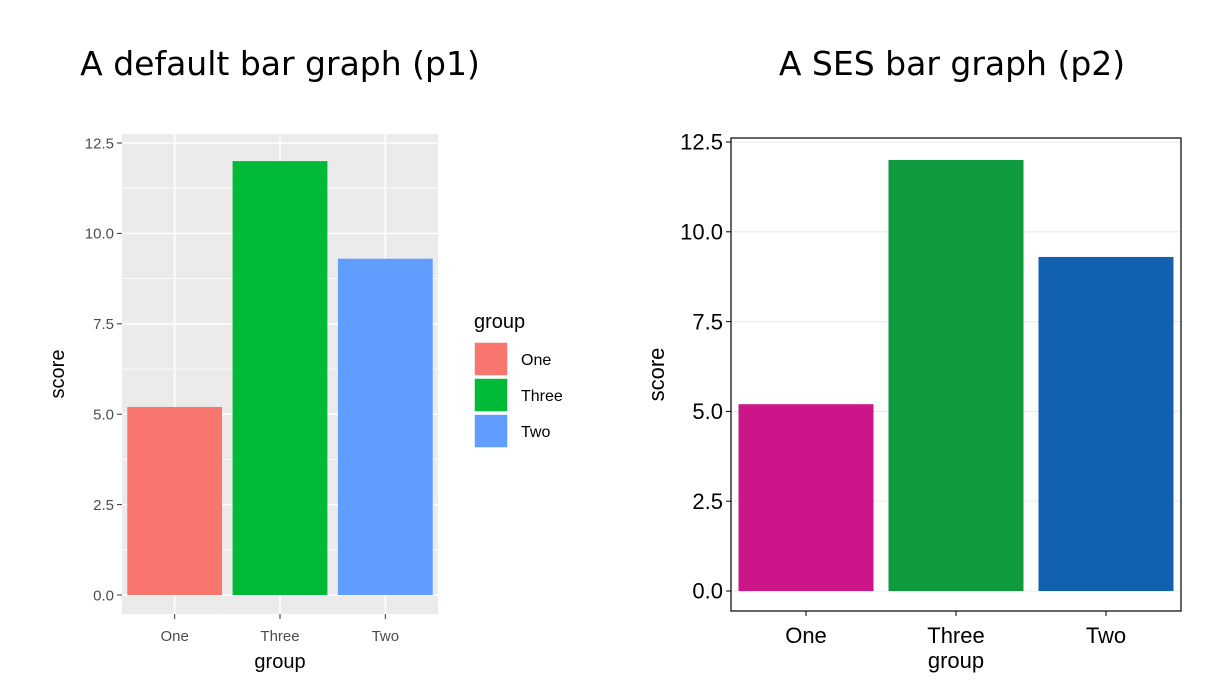 Image resolution: width=1223 pixels, height=684 pixels. What do you see at coordinates (952, 63) in the screenshot?
I see `right-chart-heading: A SES bar graph (p2)` at bounding box center [952, 63].